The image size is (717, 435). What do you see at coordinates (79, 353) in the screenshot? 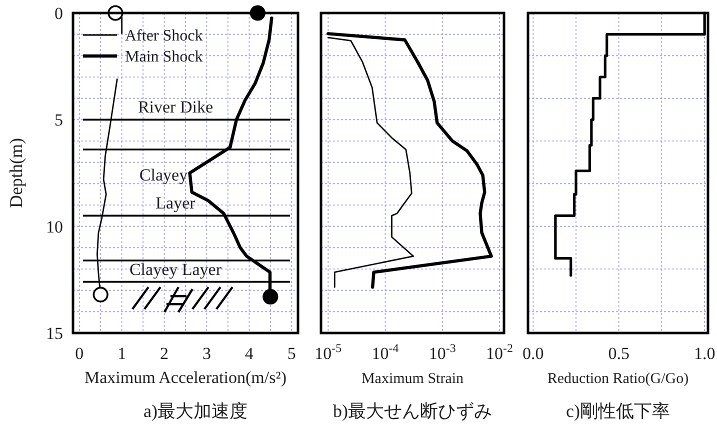
I see `x-tick-label: 0` at bounding box center [79, 353].